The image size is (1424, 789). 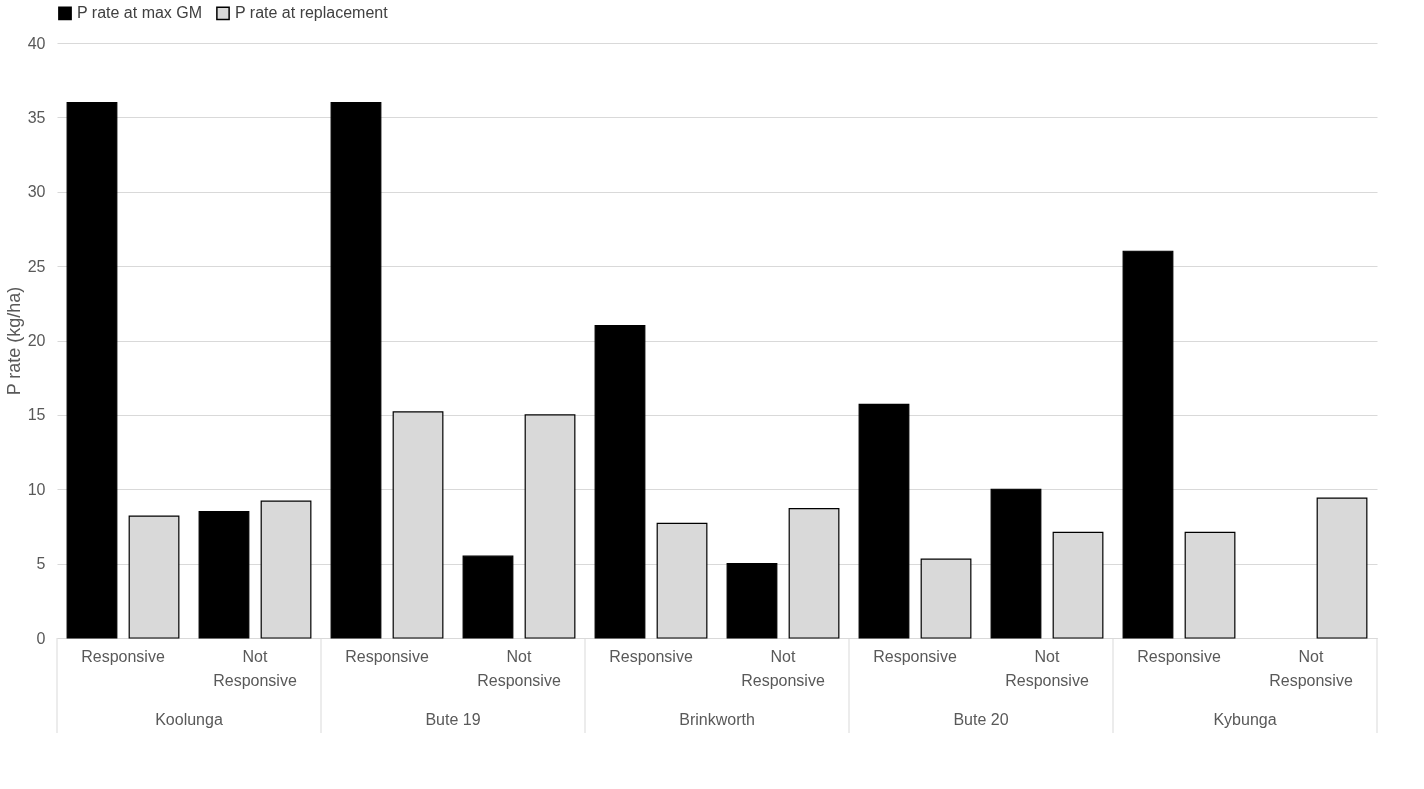 What do you see at coordinates (36, 43) in the screenshot?
I see `y-tick-label: 40` at bounding box center [36, 43].